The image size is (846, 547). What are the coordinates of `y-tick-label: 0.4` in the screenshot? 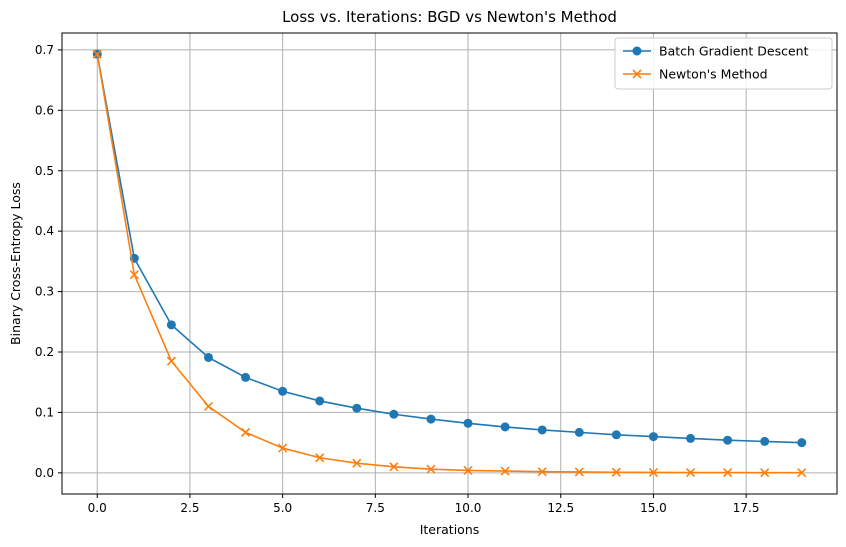 It's located at (44, 231).